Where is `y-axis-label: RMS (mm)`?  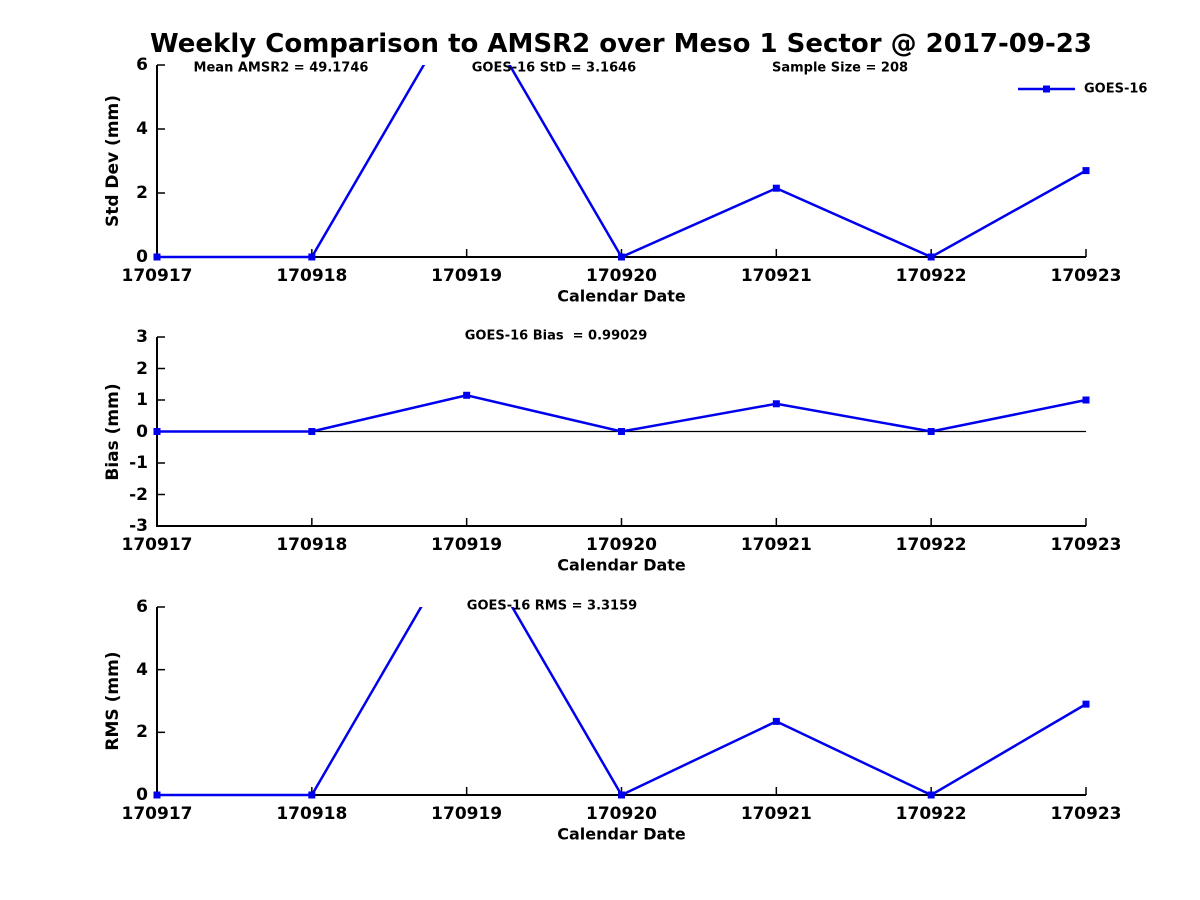
y-axis-label: RMS (mm) is located at coordinates (113, 701).